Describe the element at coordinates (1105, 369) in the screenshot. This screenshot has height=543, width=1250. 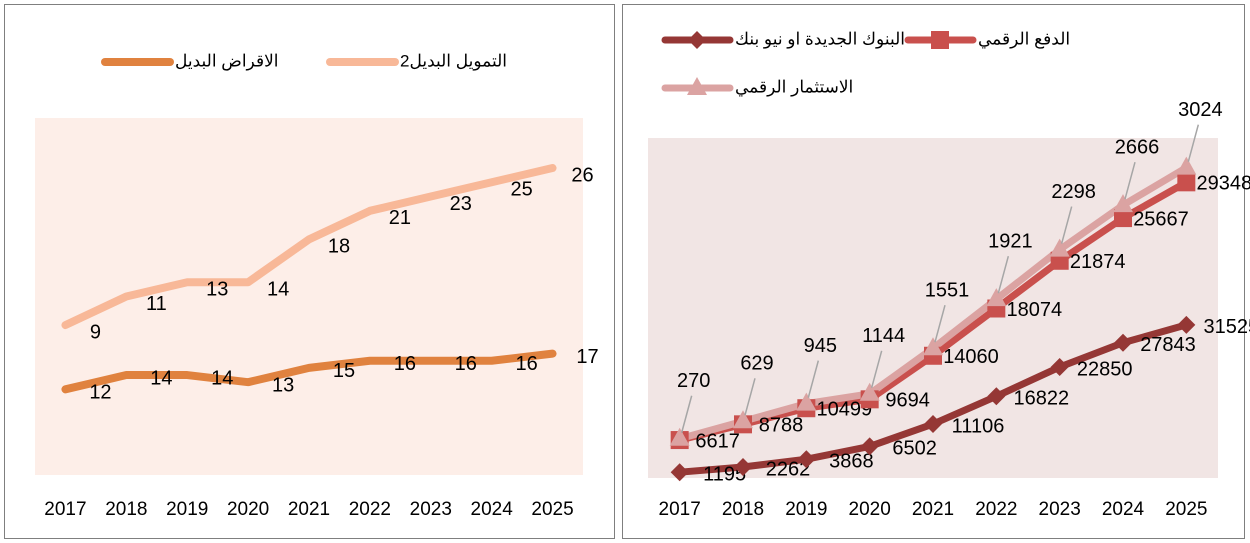
I see `data-label: 22850` at that location.